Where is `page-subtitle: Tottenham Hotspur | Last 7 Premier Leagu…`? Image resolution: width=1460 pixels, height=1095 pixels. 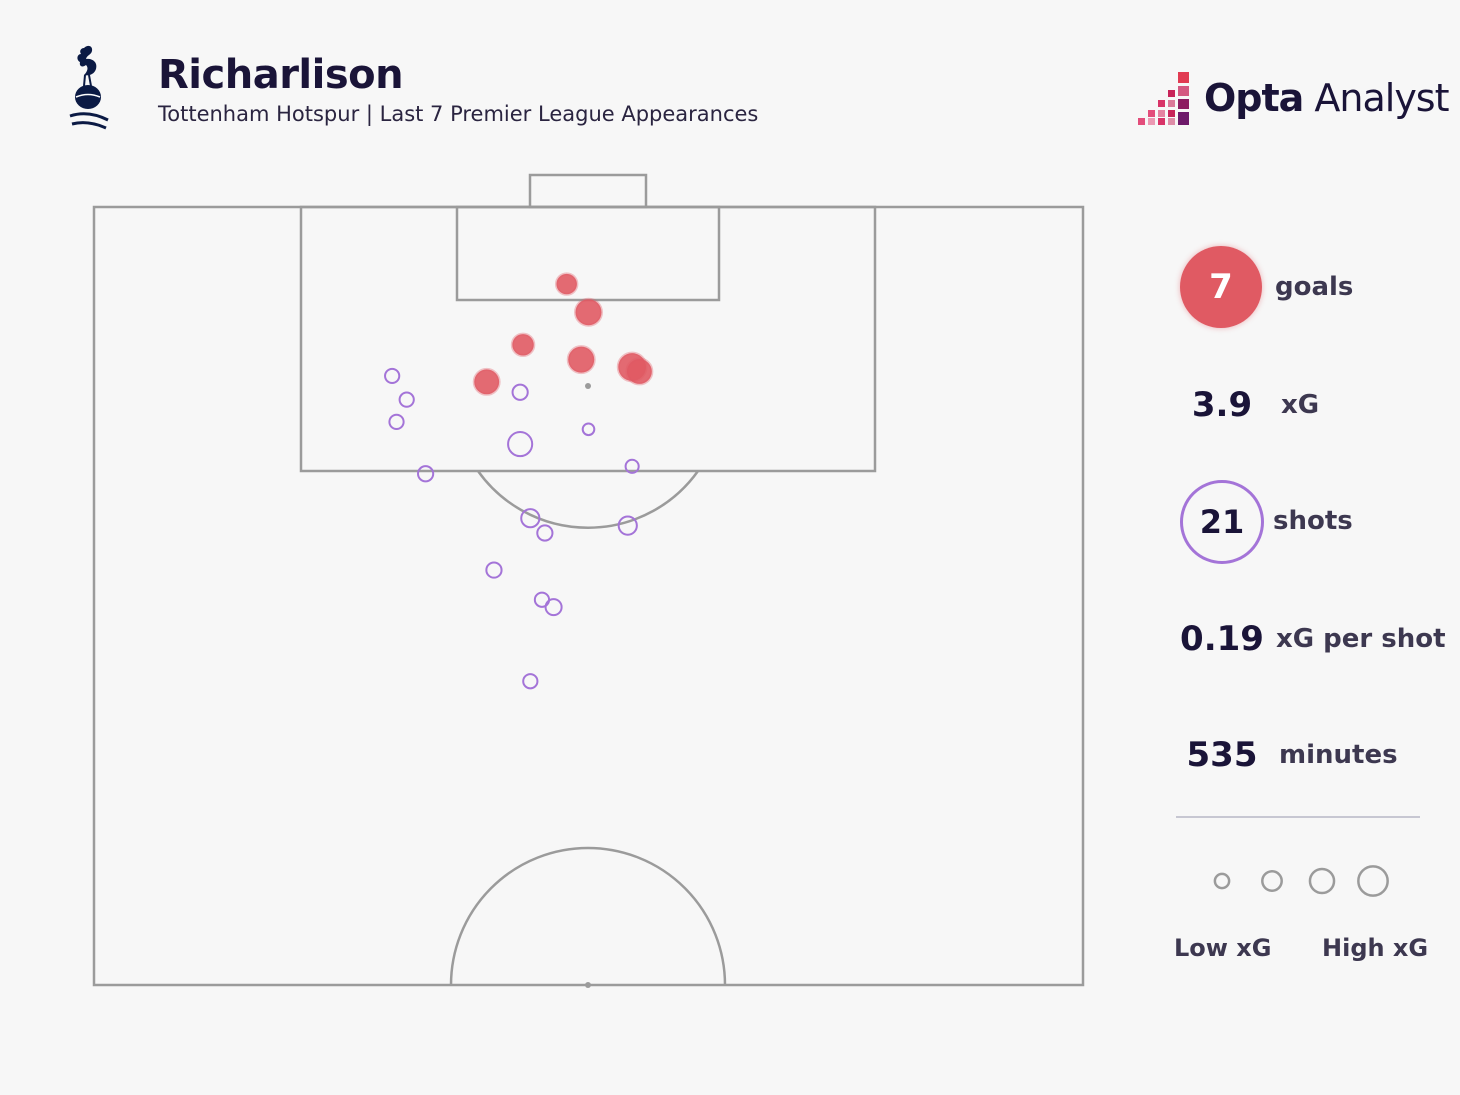 page-subtitle: Tottenham Hotspur | Last 7 Premier Leagu… is located at coordinates (458, 114).